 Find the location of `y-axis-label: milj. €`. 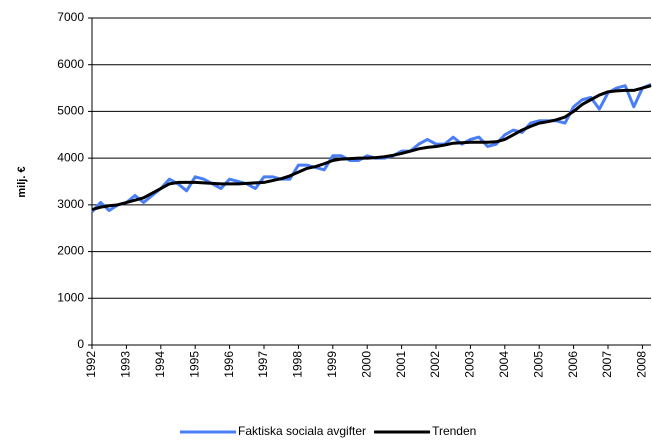

y-axis-label: milj. € is located at coordinates (22, 181).